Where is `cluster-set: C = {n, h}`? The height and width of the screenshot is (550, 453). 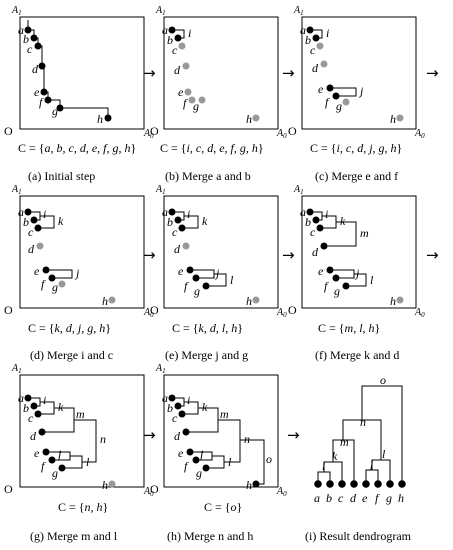
cluster-set: C = {n, h} is located at coordinates (83, 507).